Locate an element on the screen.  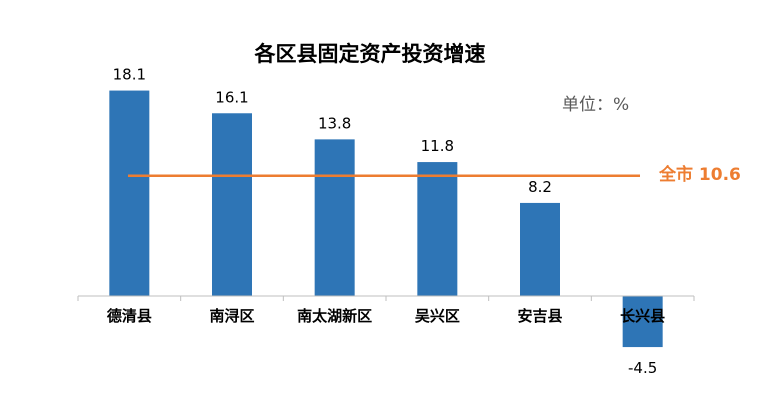
x-axis-ticks is located at coordinates (386, 298).